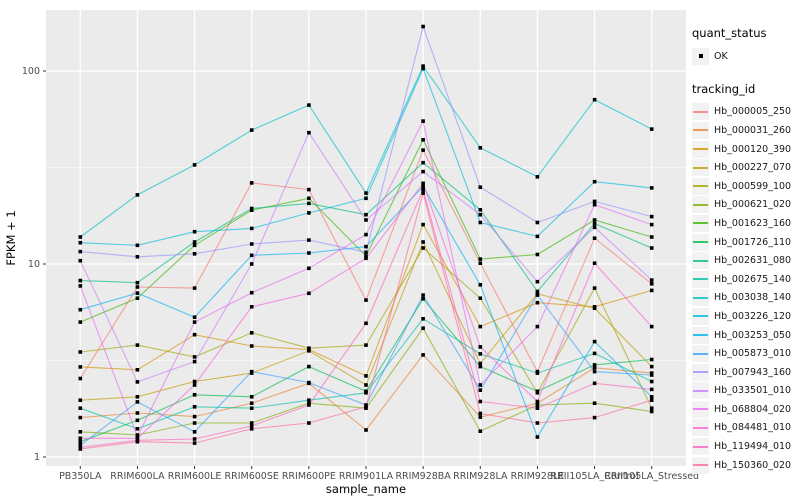 The image size is (800, 500). Describe the element at coordinates (745, 223) in the screenshot. I see `legend-item-Hb_001623_160: Hb_001623_160` at that location.